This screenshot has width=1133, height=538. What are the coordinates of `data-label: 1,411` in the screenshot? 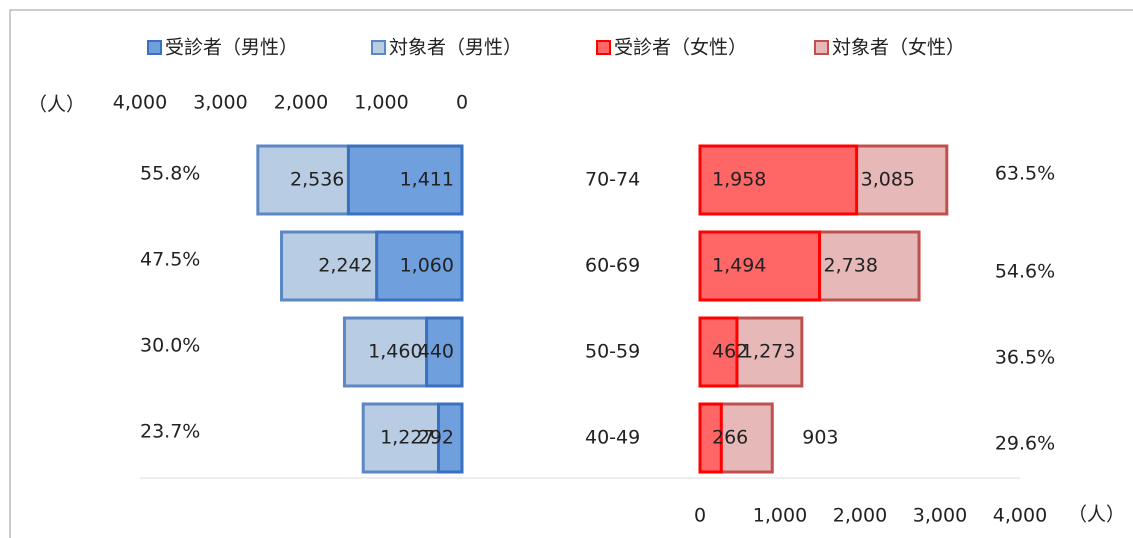 It's located at (427, 180).